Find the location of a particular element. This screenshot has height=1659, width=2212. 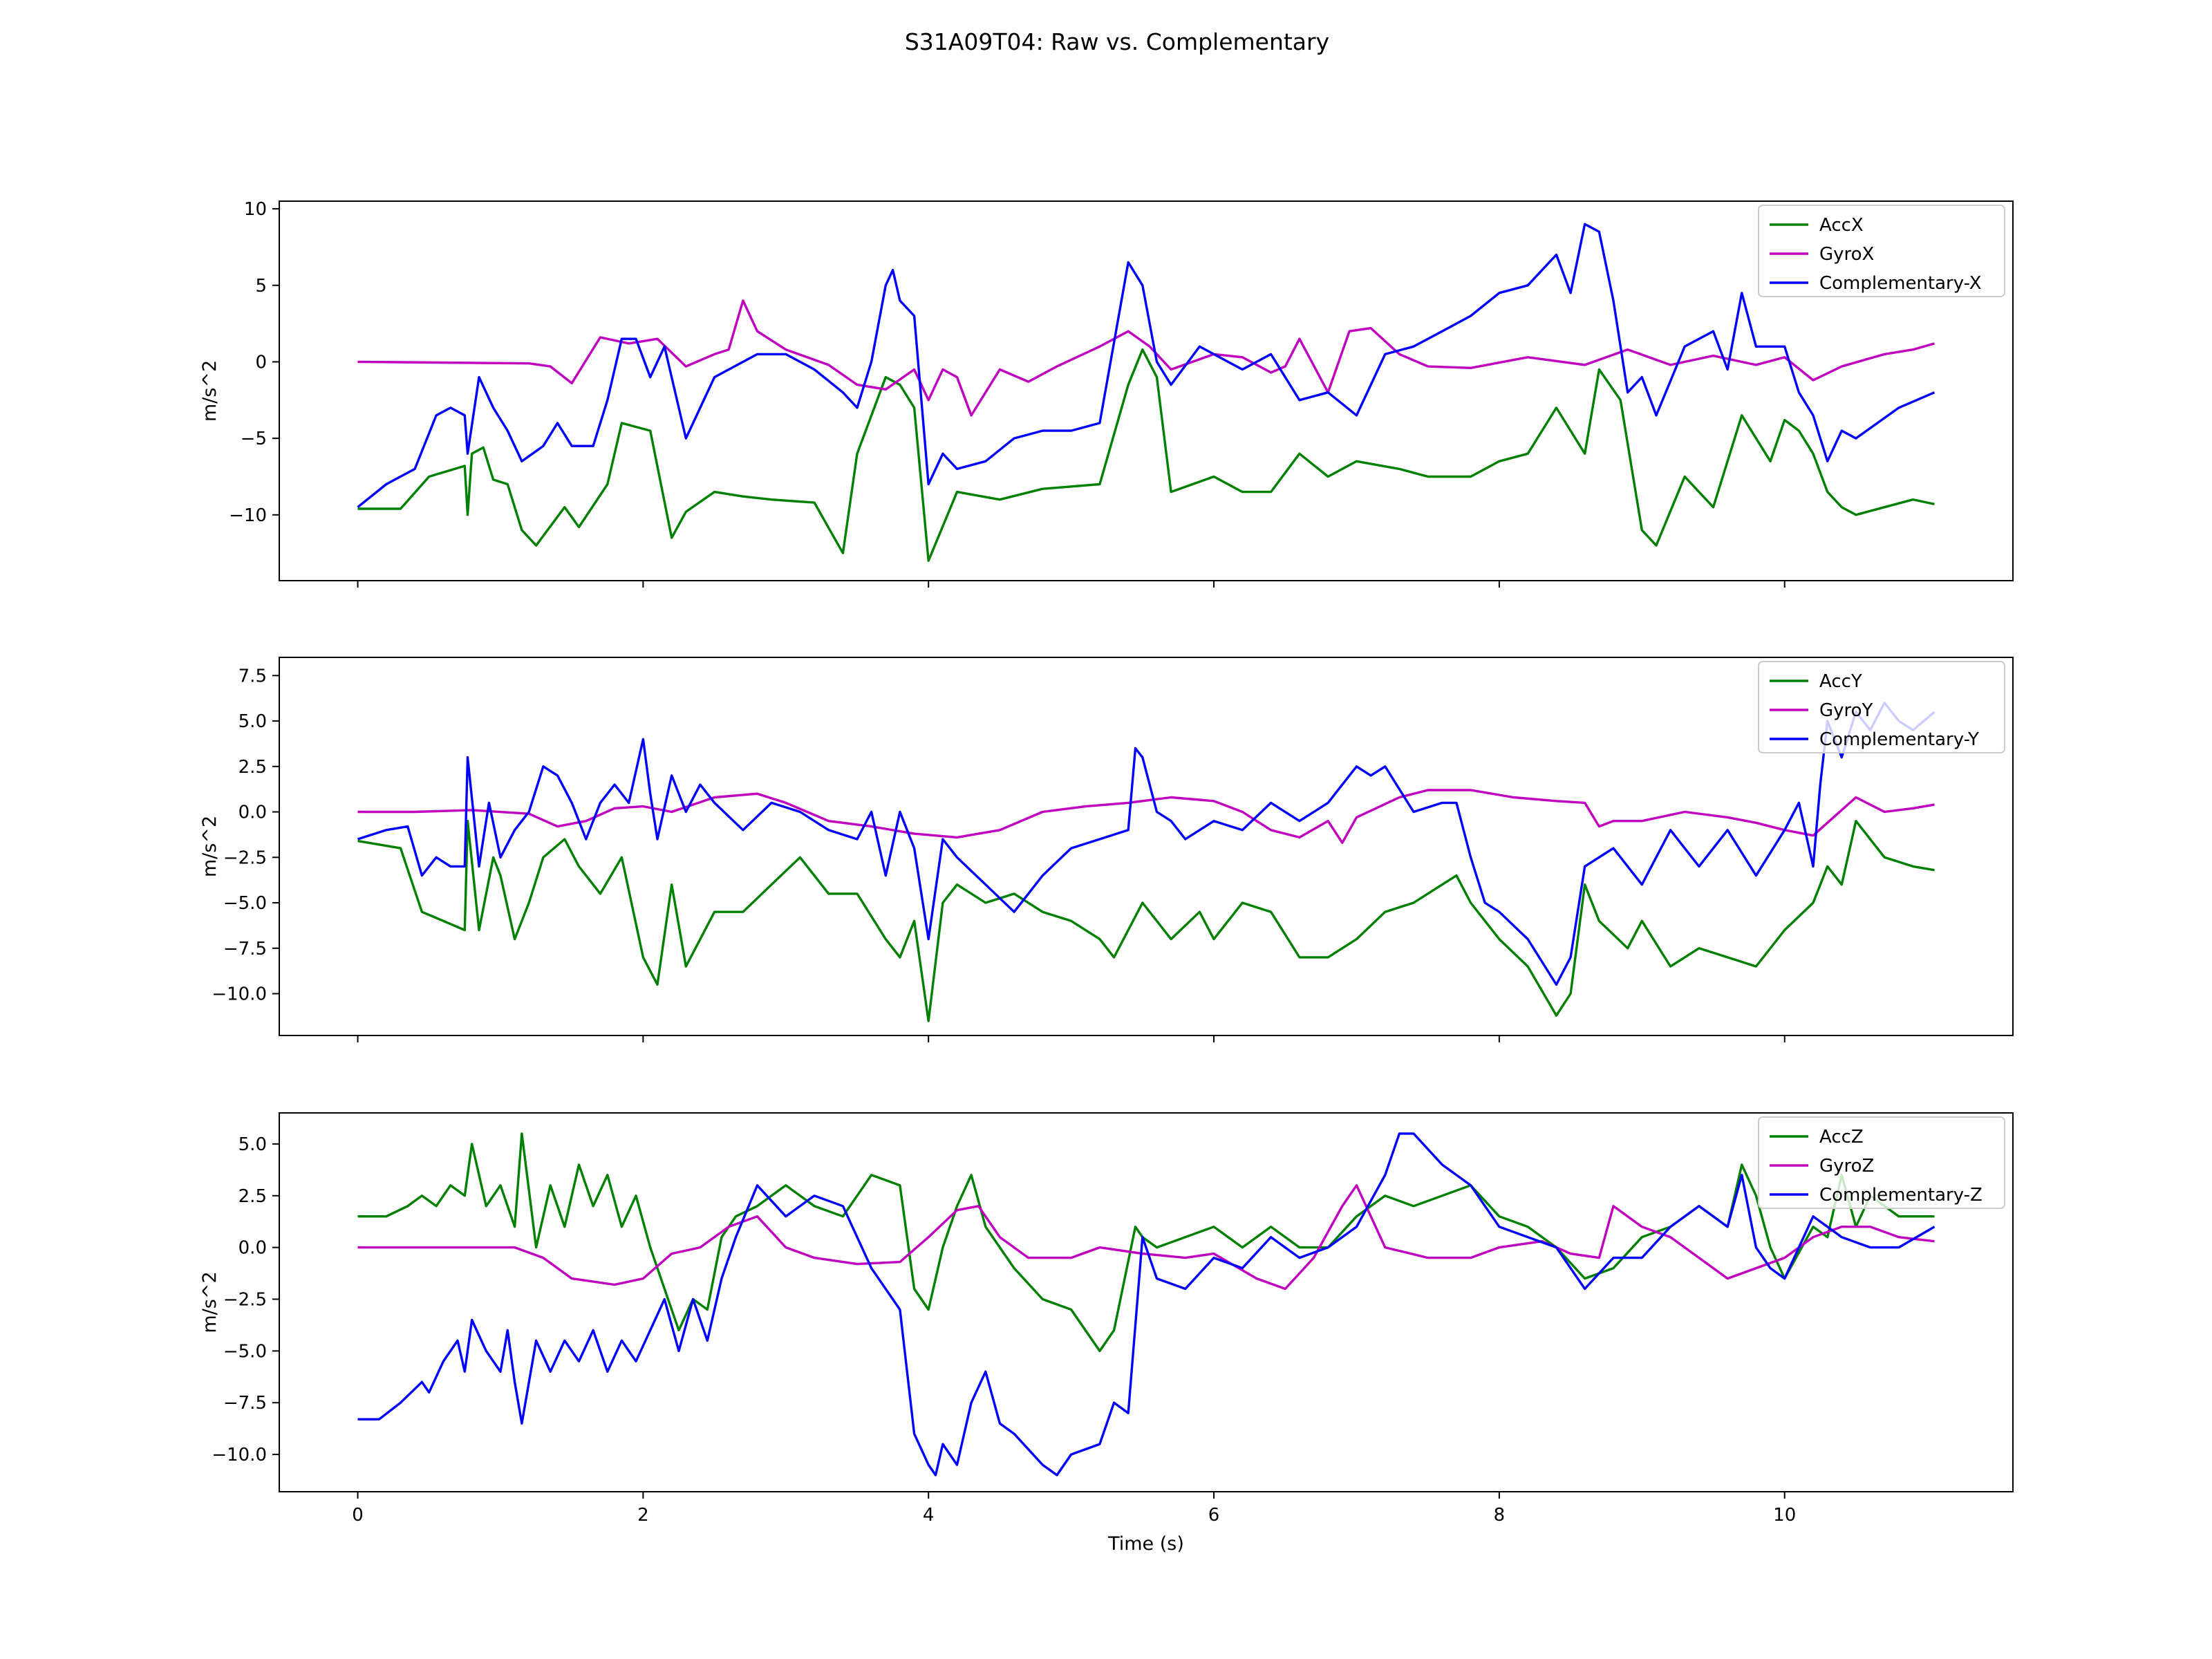

x-tick-label: 10 is located at coordinates (1784, 1516).